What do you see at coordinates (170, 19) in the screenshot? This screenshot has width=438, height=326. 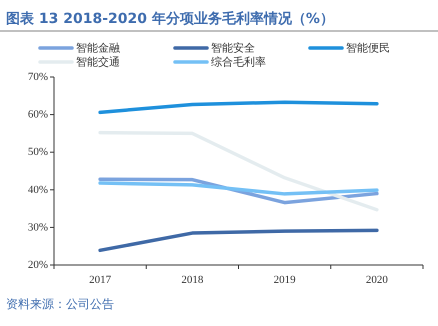 I see `title: 图表 13 2018-2020 年分项业务毛利率情况（%）` at bounding box center [170, 19].